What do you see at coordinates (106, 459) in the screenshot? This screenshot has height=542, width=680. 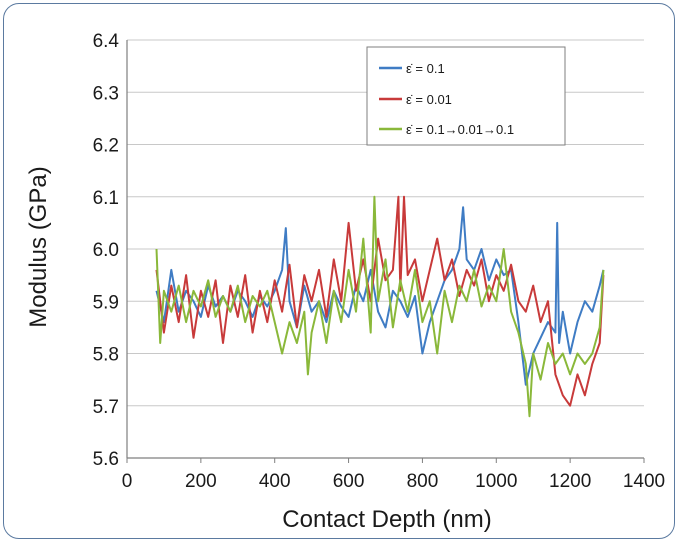 I see `y-tick-label: 5.6` at bounding box center [106, 459].